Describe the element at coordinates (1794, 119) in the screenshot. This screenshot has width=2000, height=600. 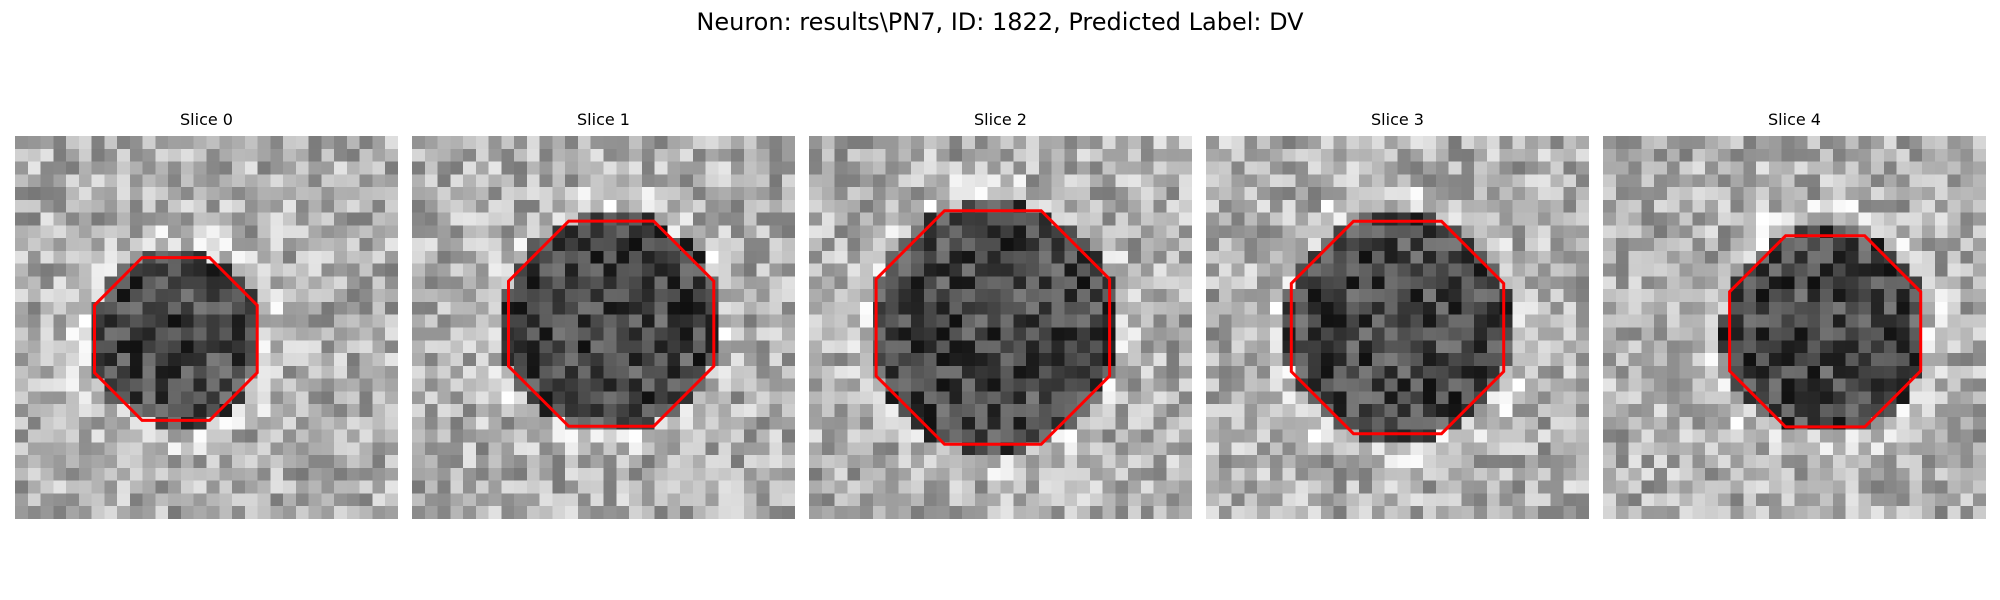
I see `slice-title: Slice 4` at that location.